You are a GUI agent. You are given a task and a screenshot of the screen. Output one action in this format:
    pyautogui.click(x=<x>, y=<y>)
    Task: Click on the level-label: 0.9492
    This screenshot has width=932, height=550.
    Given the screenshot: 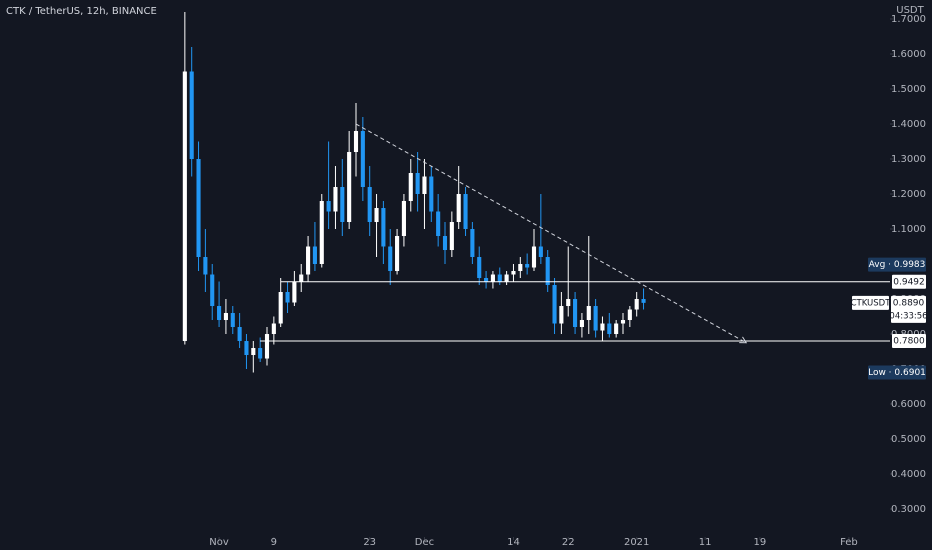 What is the action you would take?
    pyautogui.click(x=909, y=282)
    